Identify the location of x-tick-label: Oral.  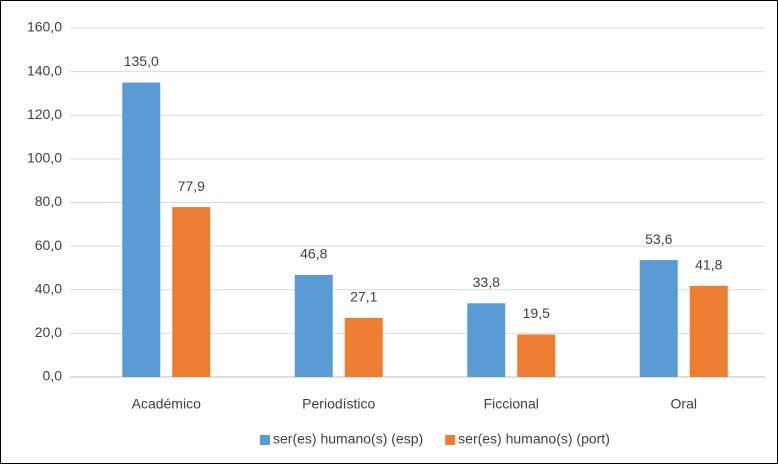
(684, 404).